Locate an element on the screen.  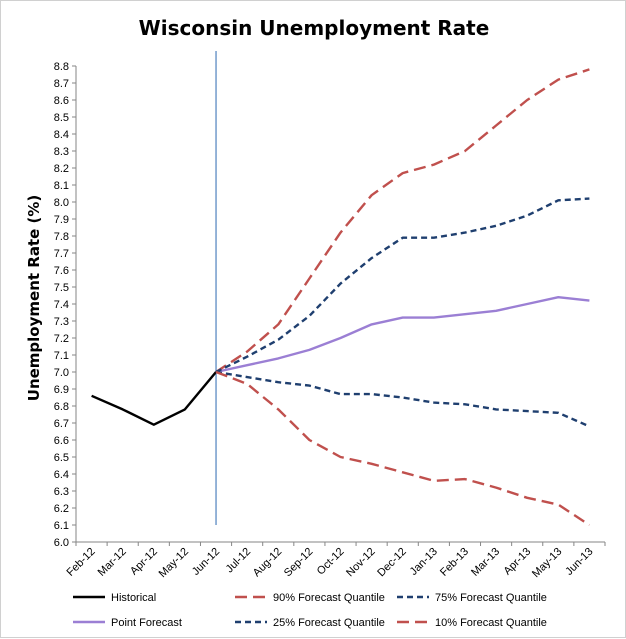
x-tick-label: Jul-12 is located at coordinates (239, 561).